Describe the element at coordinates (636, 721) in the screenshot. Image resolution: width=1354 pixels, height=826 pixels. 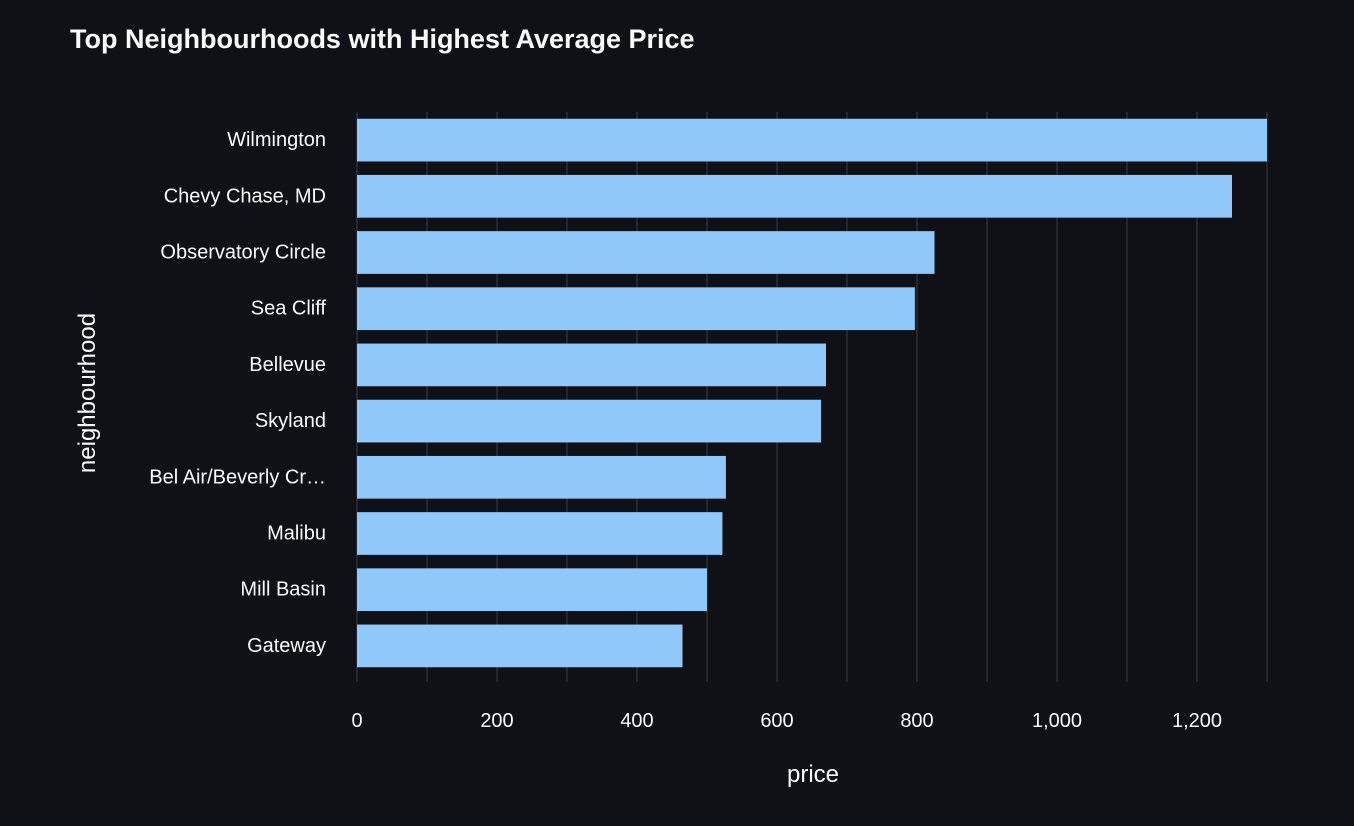
I see `x-tick-label: 400` at that location.